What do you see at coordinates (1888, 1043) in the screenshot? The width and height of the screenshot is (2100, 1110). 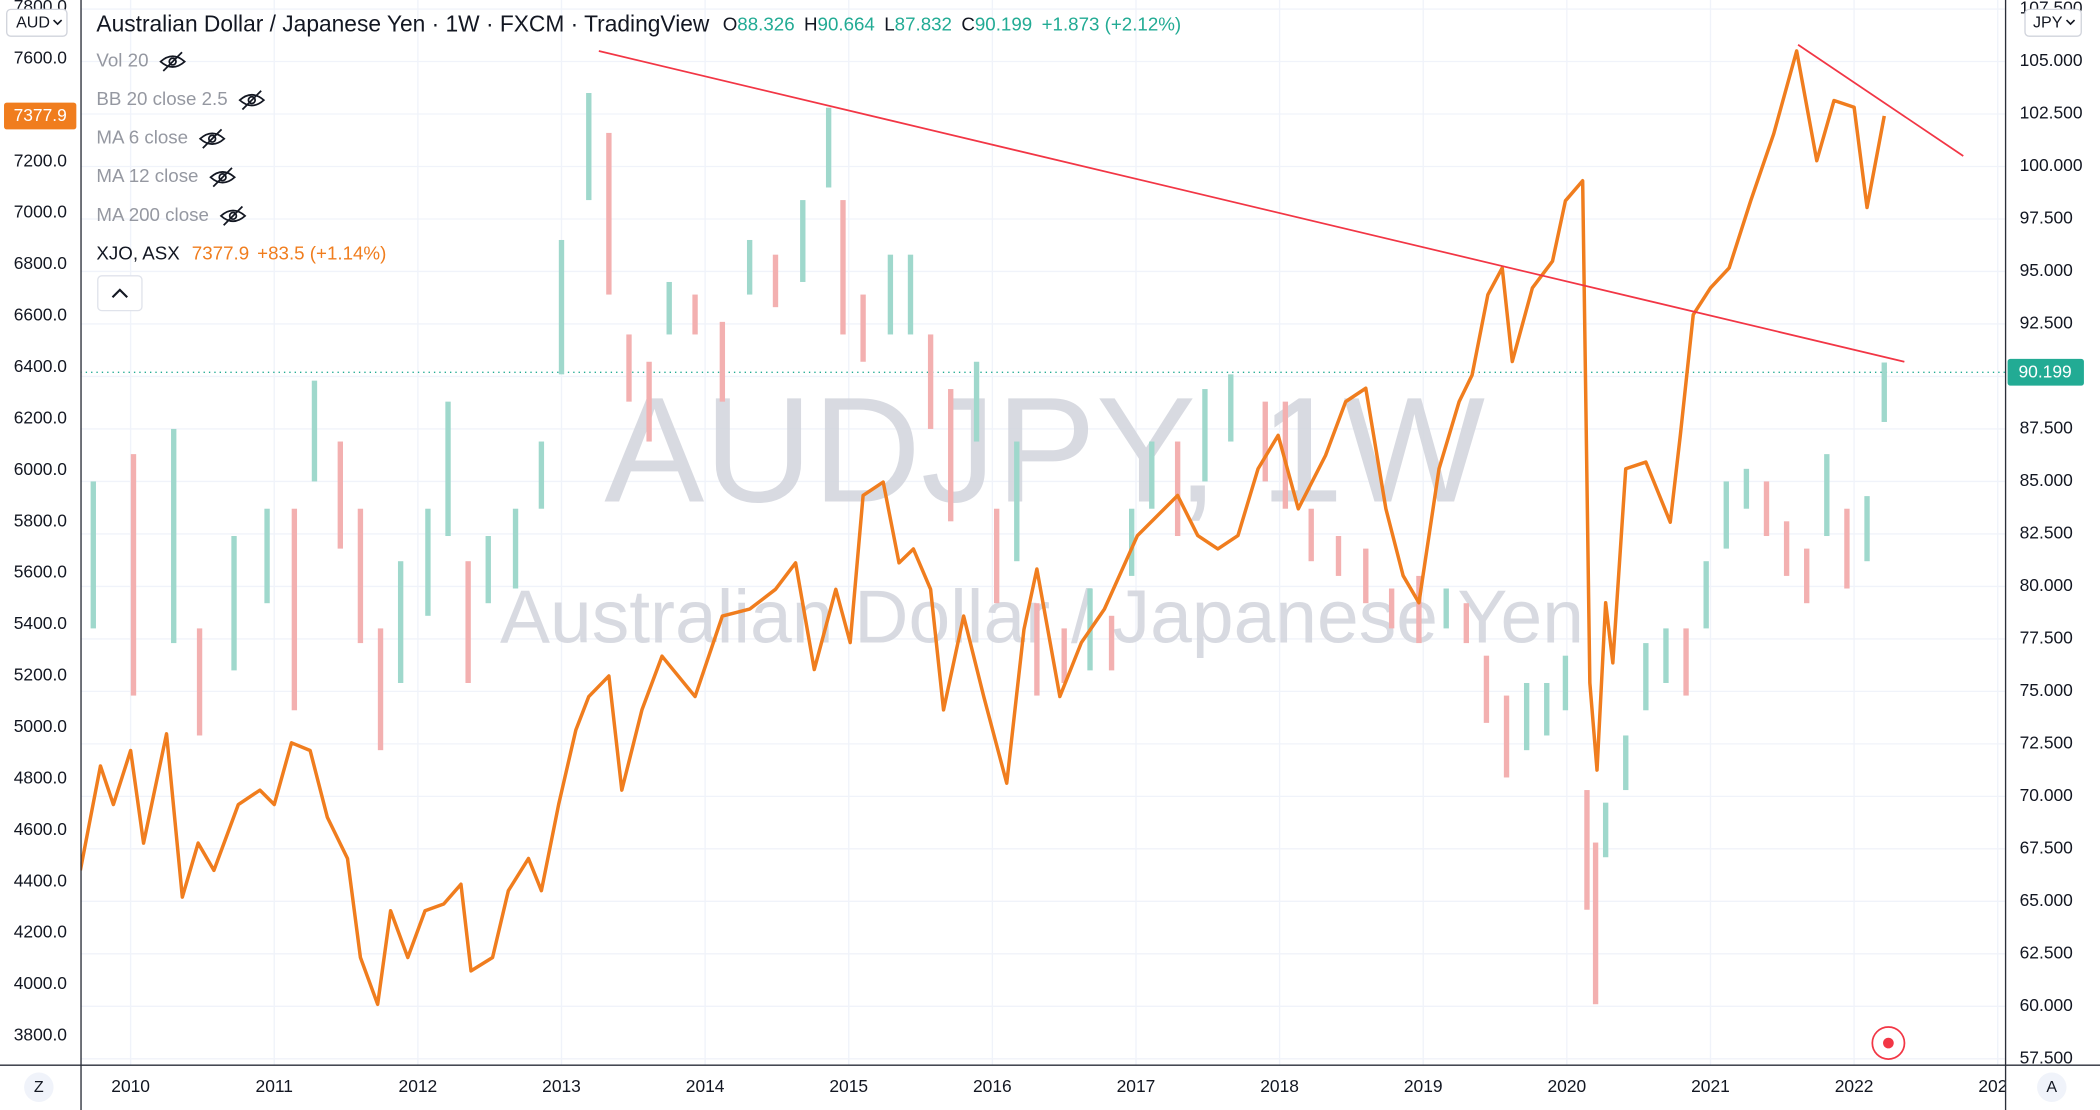 I see `replay-button` at bounding box center [1888, 1043].